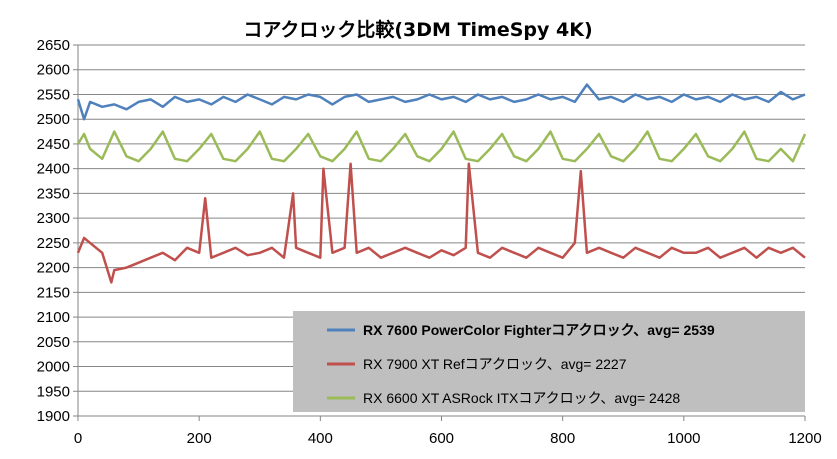 The height and width of the screenshot is (459, 837). I want to click on x-tick-label: 400, so click(320, 438).